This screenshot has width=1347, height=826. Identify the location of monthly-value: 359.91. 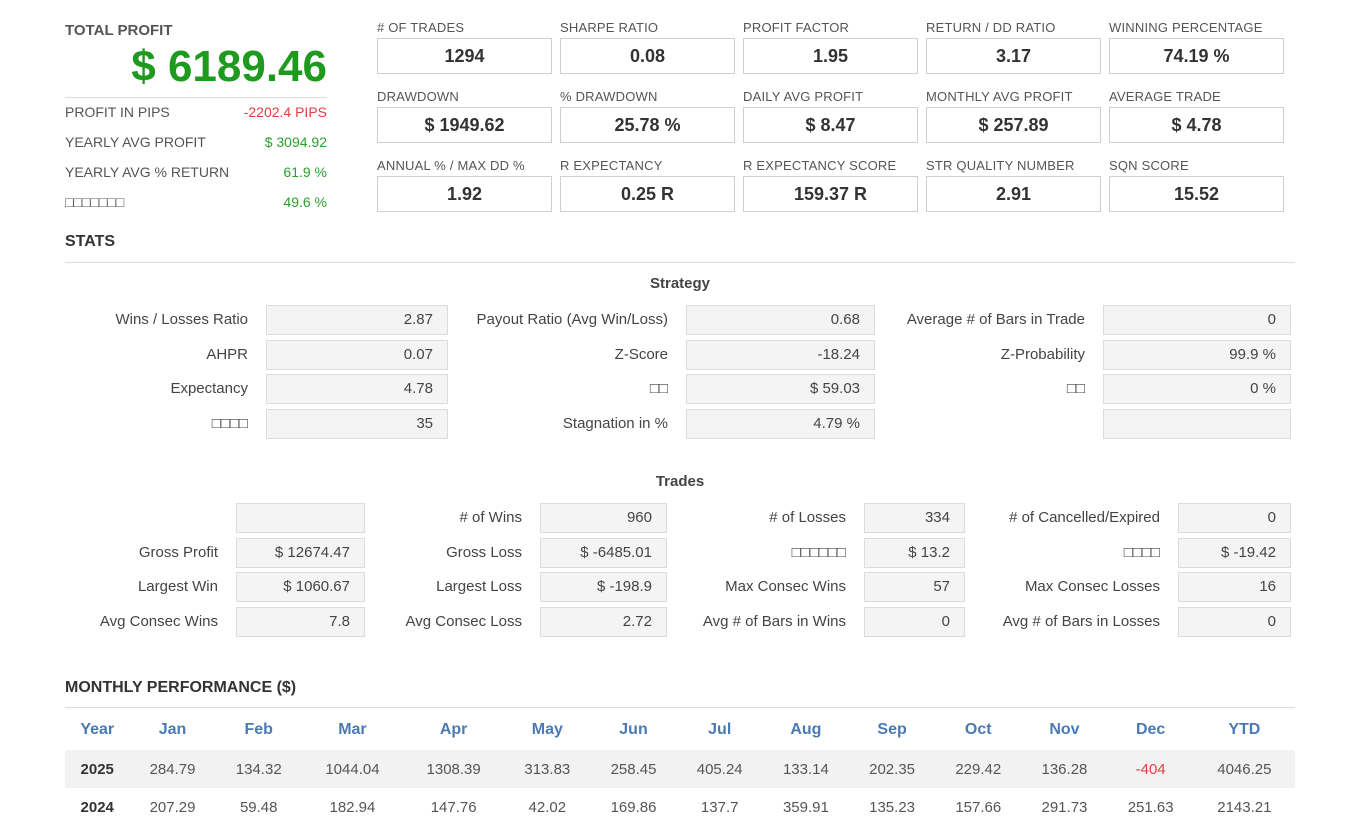
(805, 807).